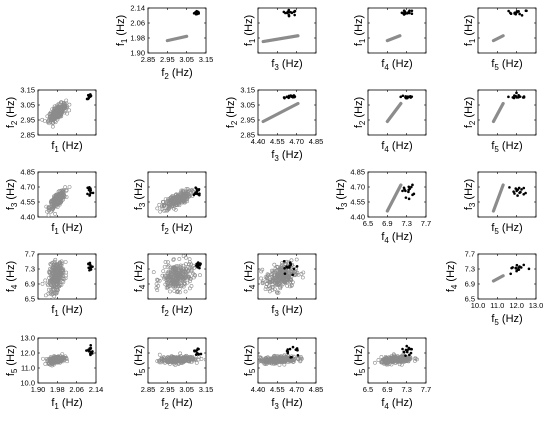 This screenshot has width=550, height=429. I want to click on x-axis-label: f5 (Hz), so click(506, 65).